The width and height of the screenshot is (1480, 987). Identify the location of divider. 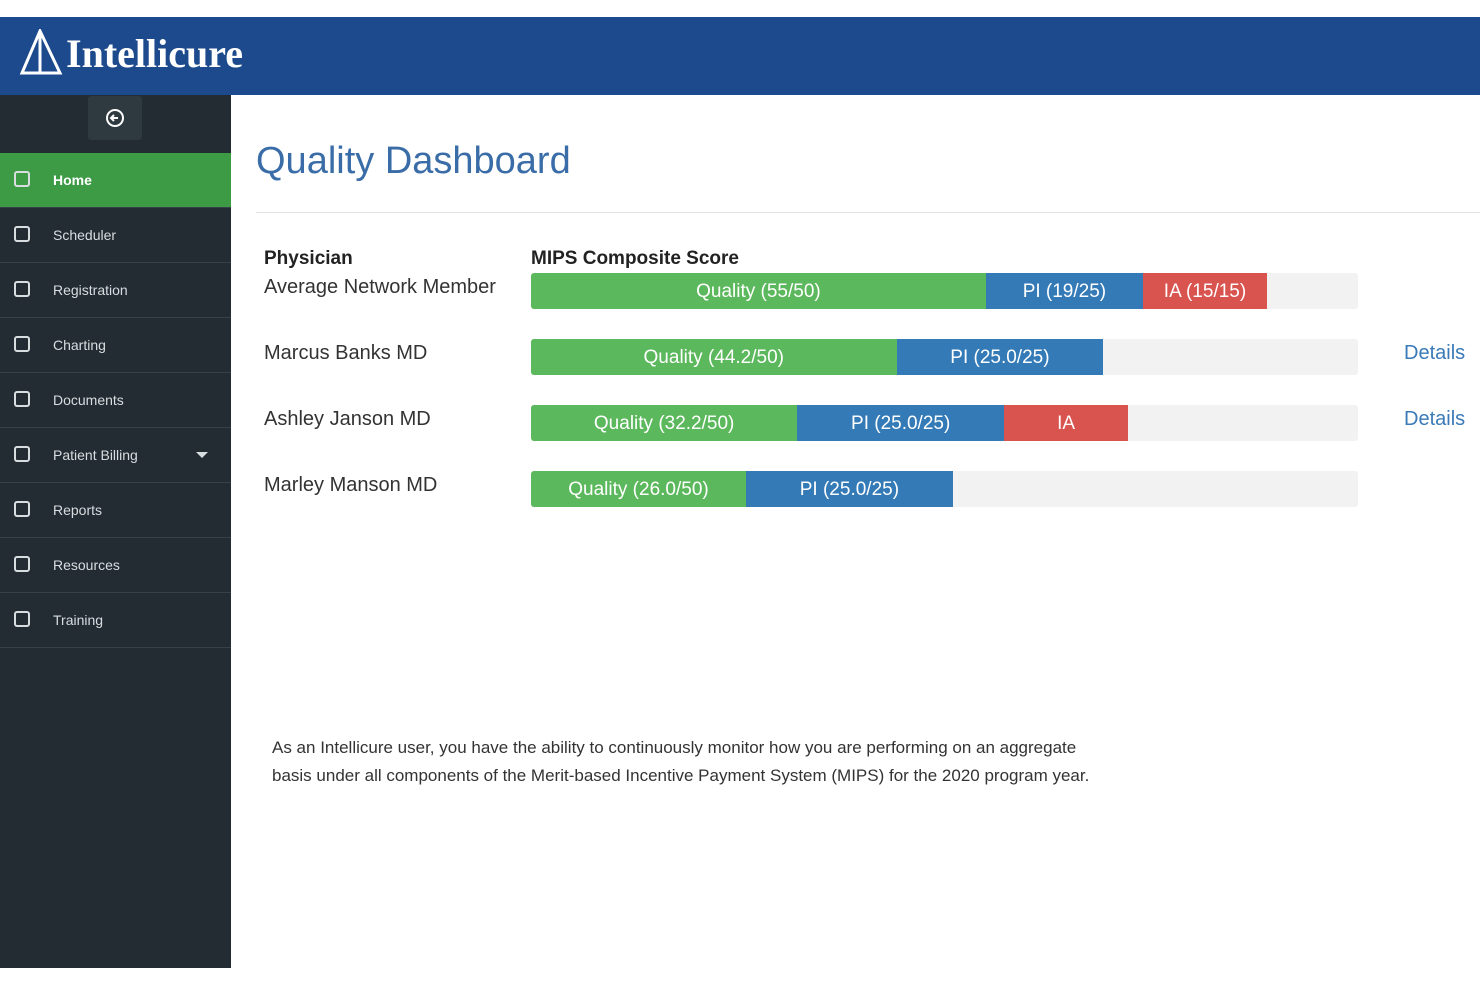
(868, 212).